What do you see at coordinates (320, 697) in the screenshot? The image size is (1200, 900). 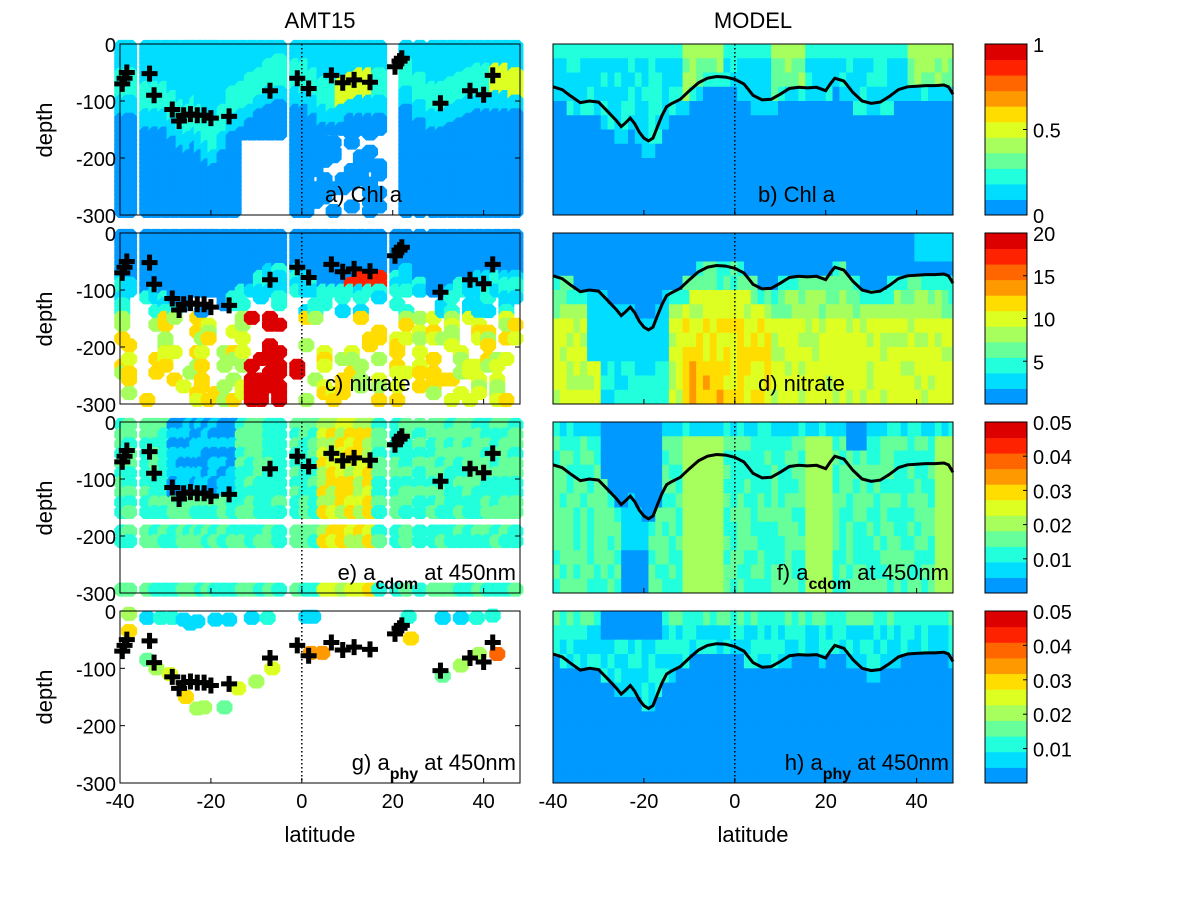 I see `axes-frame` at bounding box center [320, 697].